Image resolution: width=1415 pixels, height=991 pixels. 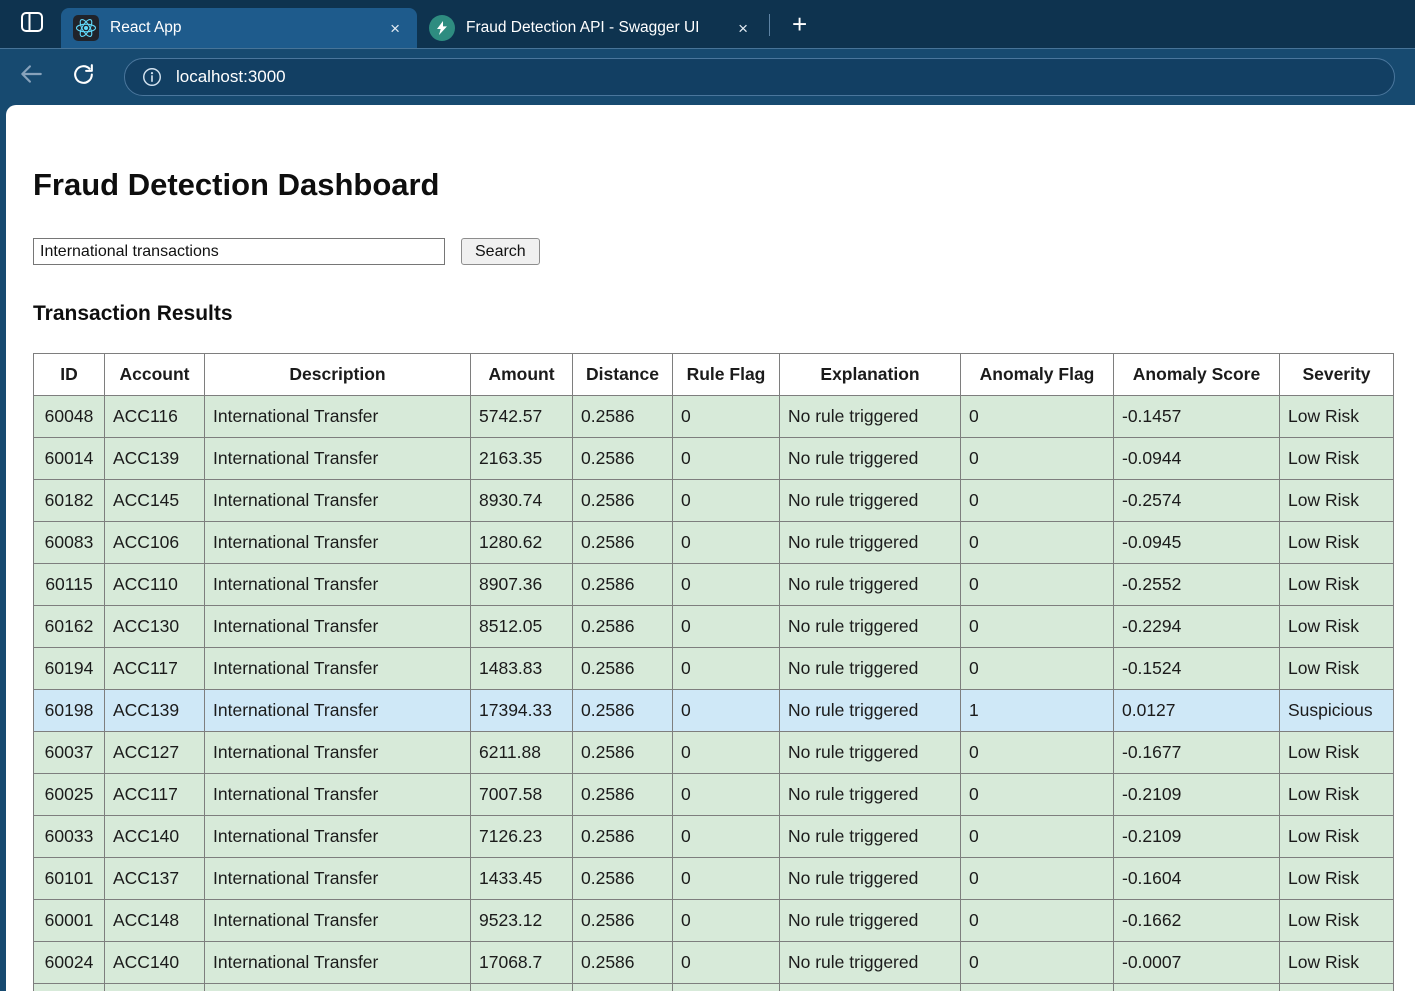 I want to click on table-cell: -0.1677, so click(x=1196, y=752).